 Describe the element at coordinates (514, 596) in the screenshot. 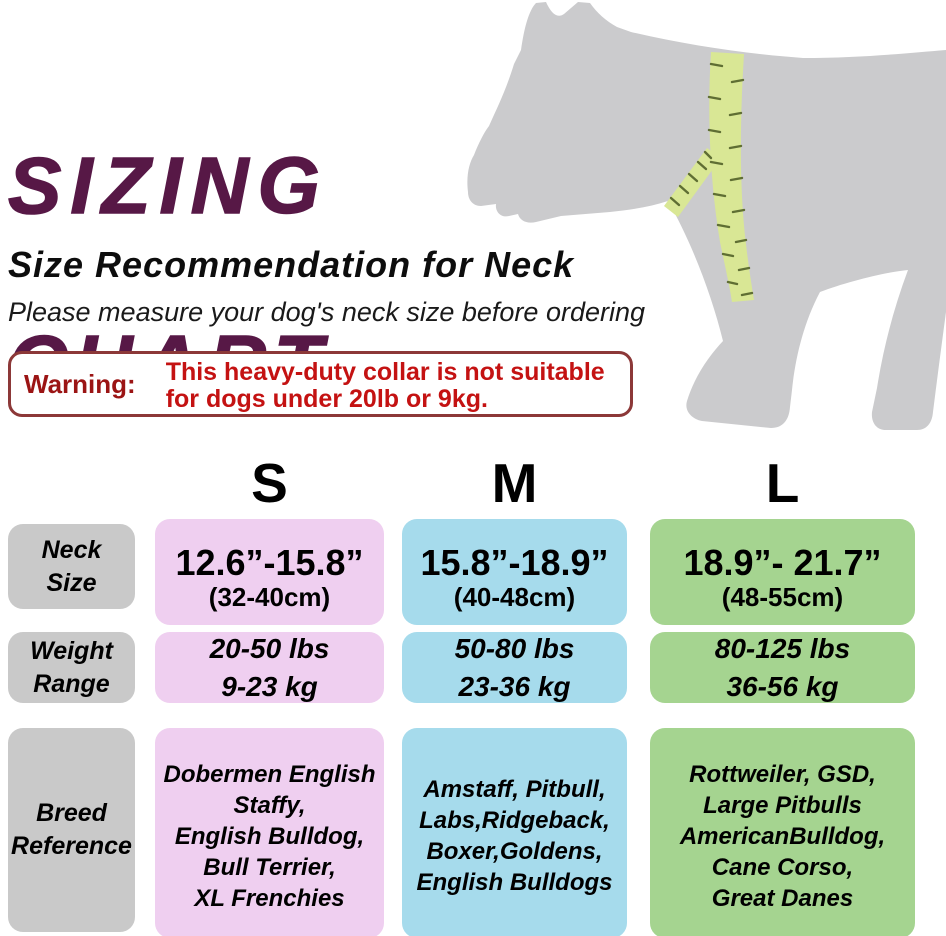

I see `neck-size-cm-m: (40-48cm)` at that location.